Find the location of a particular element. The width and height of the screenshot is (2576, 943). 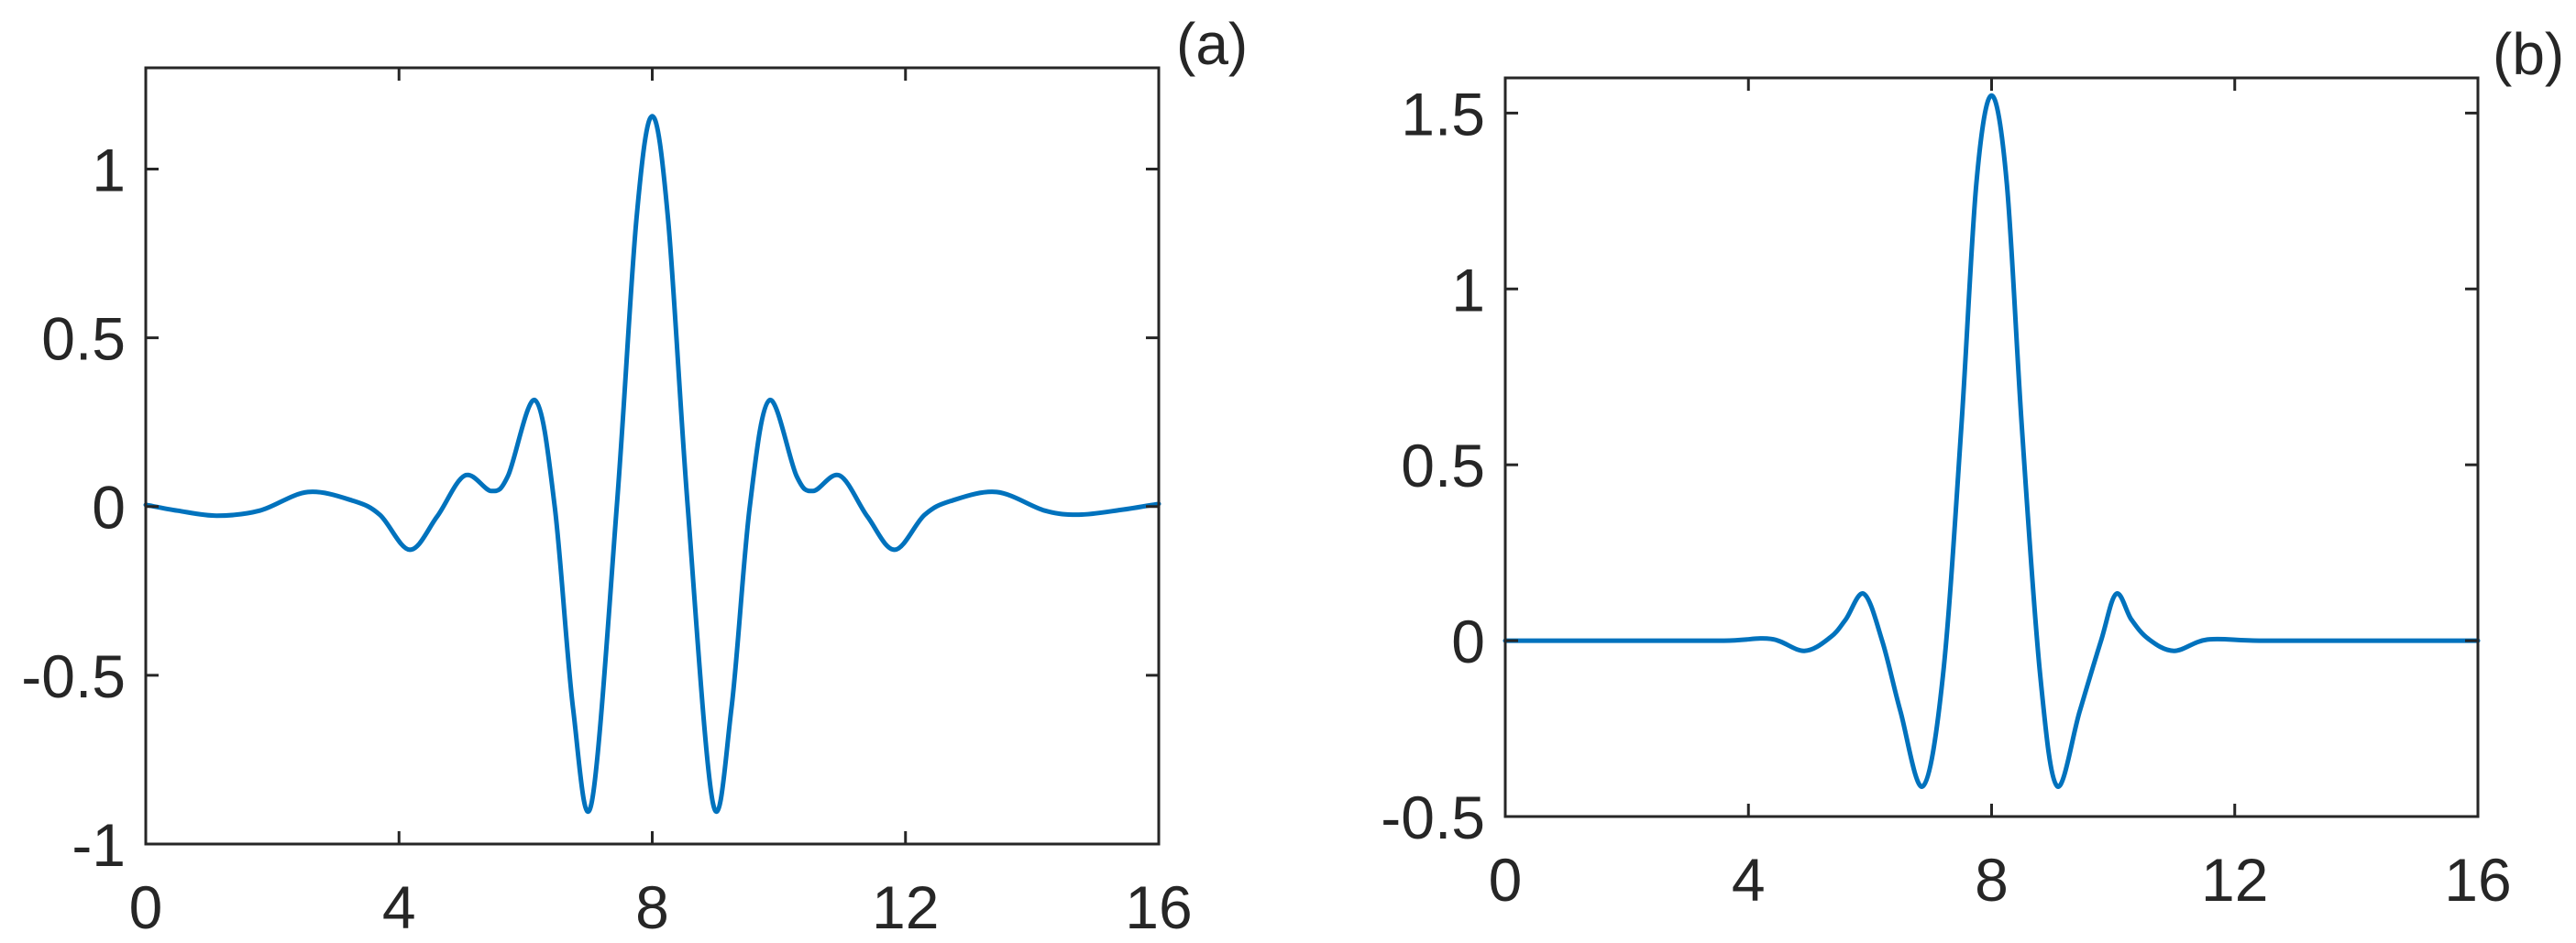

panel-label-a: (a) is located at coordinates (1212, 44).